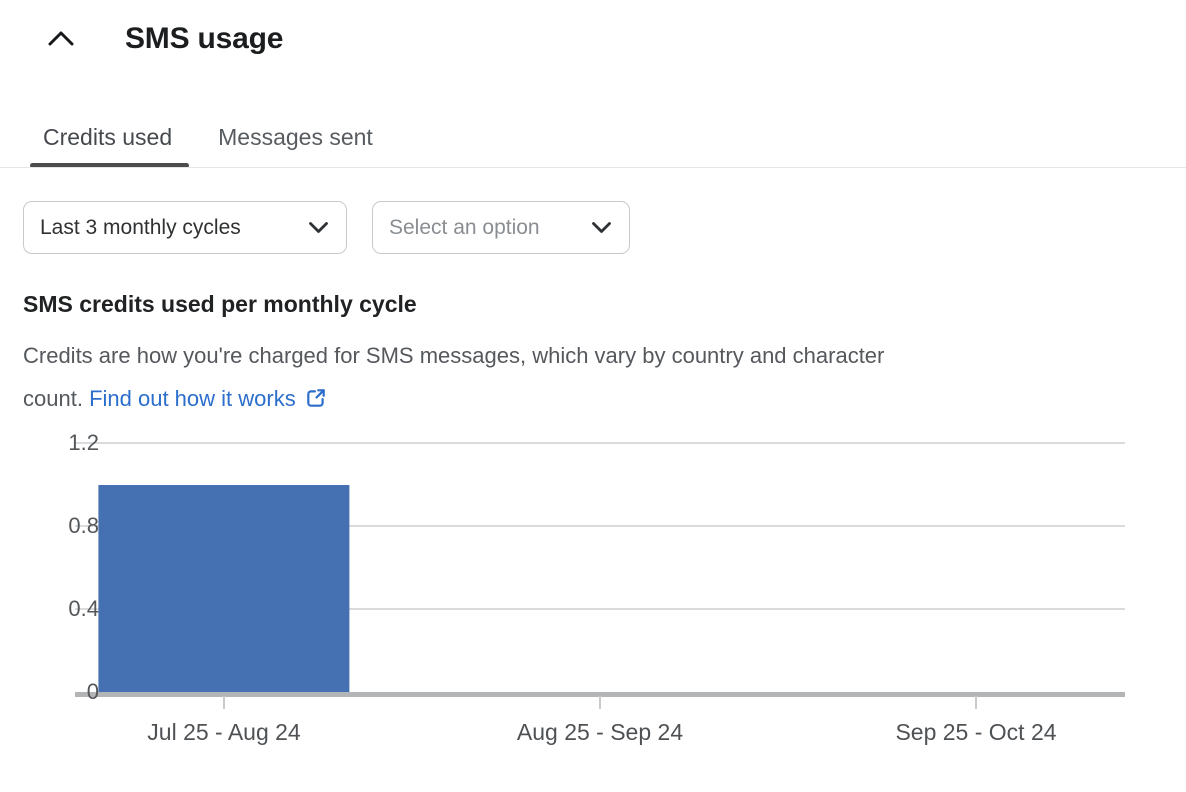 The height and width of the screenshot is (792, 1186). Describe the element at coordinates (83, 608) in the screenshot. I see `y-axis-tick-label: 0.4` at that location.